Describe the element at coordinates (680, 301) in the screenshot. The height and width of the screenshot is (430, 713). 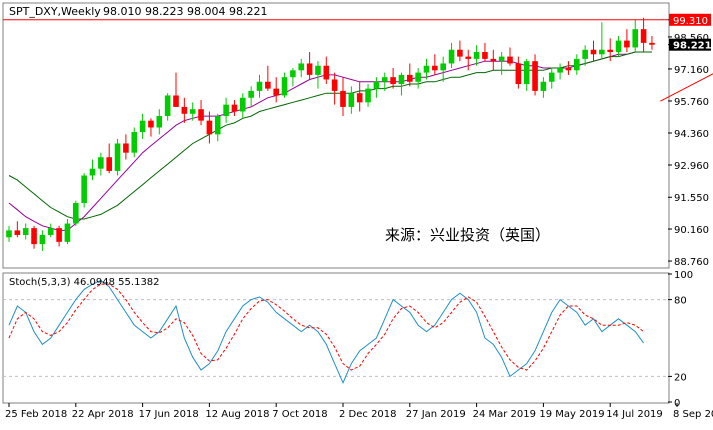
I see `stoch-tick-label: 80` at that location.